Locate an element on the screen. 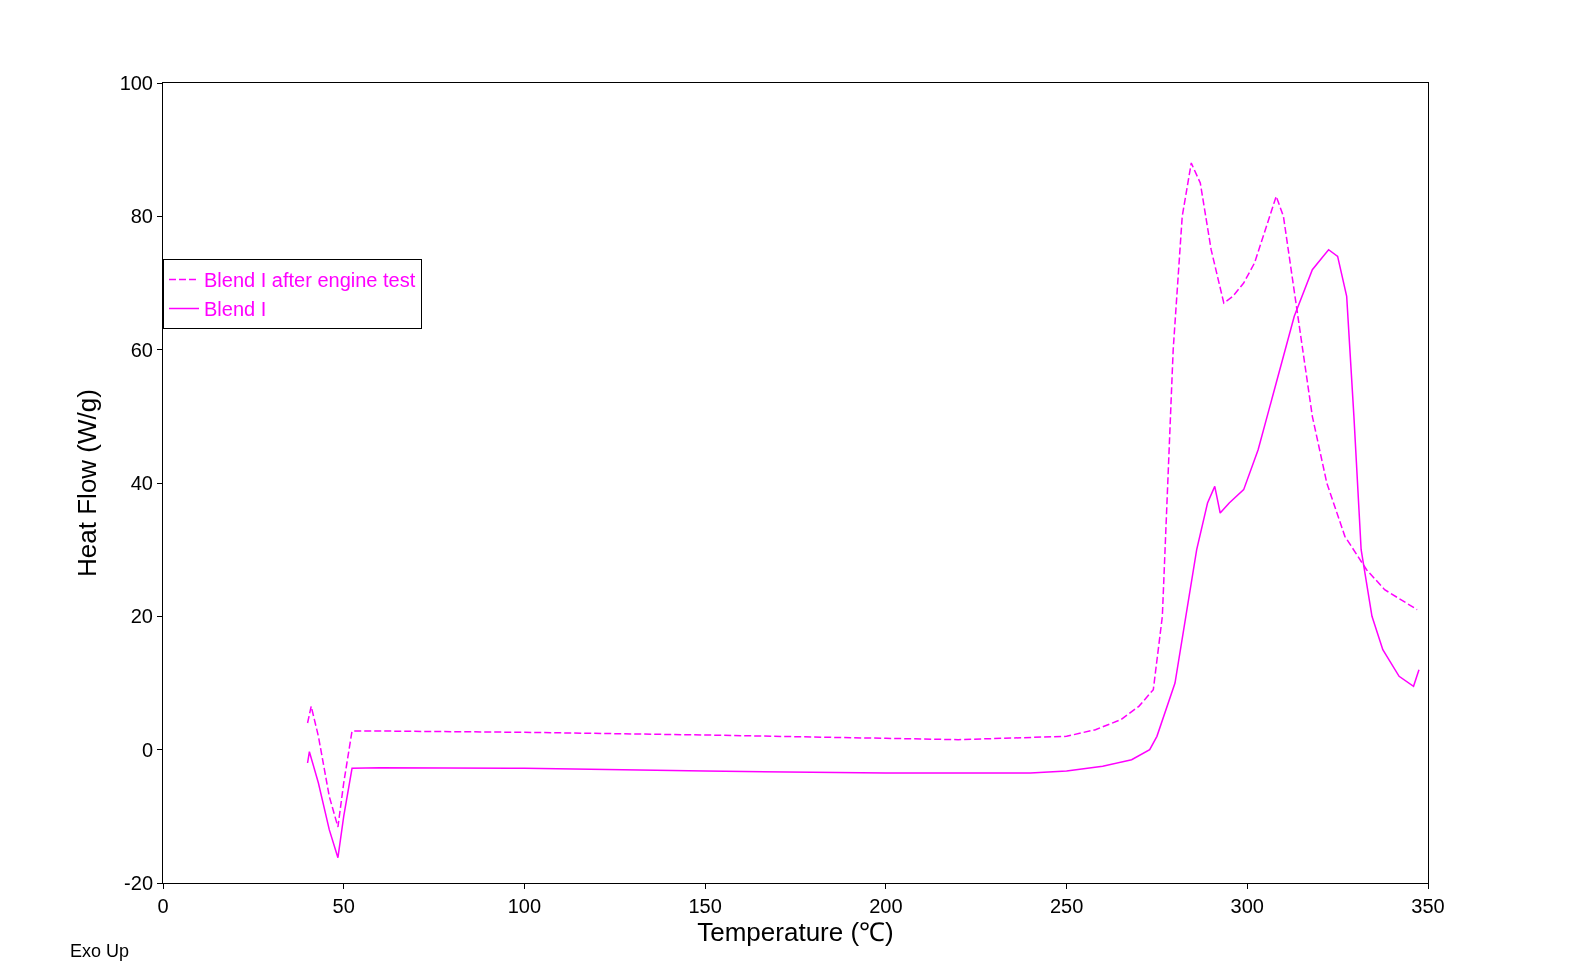 The image size is (1579, 976). x-tick-label: 350 is located at coordinates (1428, 906).